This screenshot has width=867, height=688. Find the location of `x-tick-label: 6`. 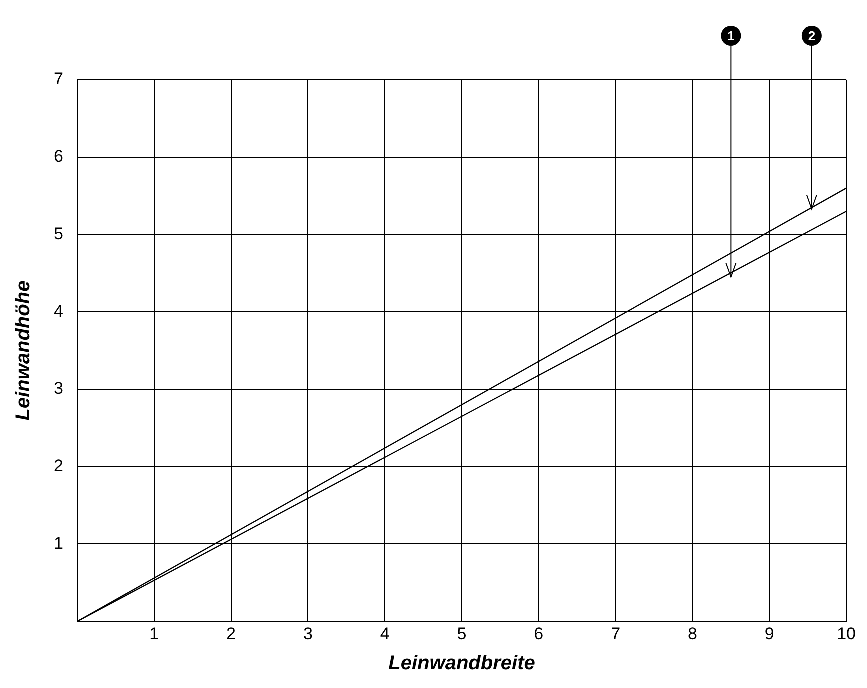

x-tick-label: 6 is located at coordinates (539, 634).